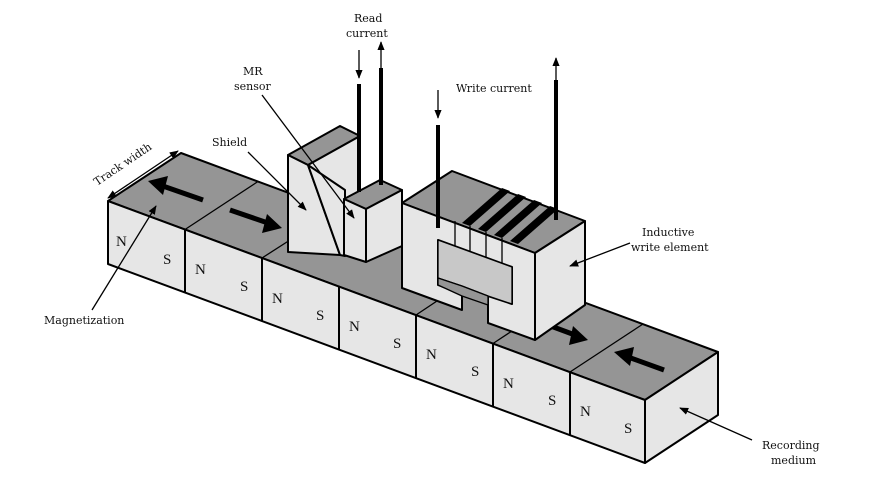 This screenshot has width=884, height=477. I want to click on read-current-label-1: Read, so click(368, 18).